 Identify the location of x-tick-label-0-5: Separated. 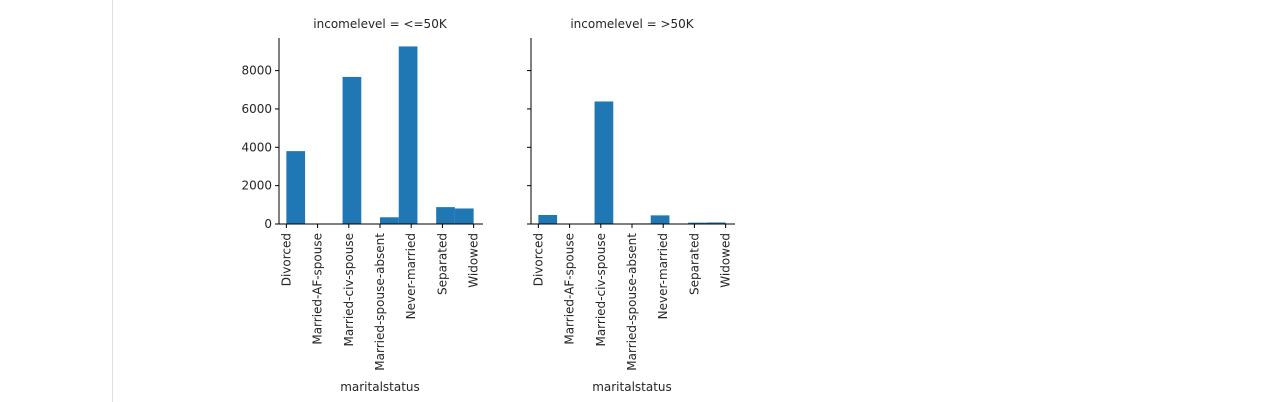
(442, 264).